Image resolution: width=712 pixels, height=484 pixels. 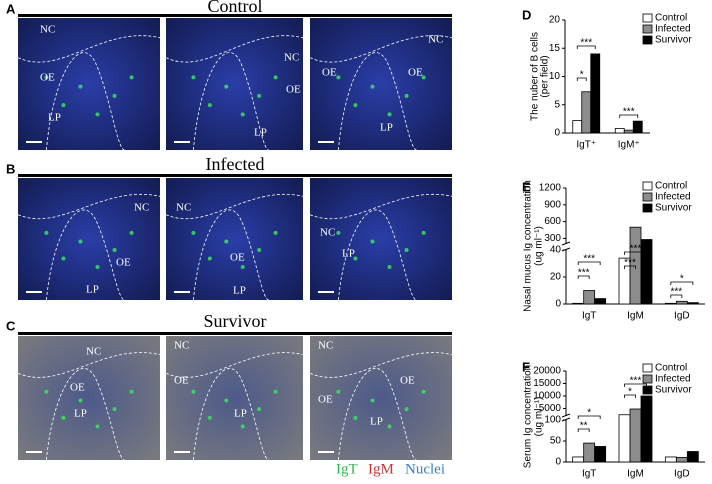 I want to click on y-axis-label: Nasal mucus Ig concentration, so click(x=528, y=246).